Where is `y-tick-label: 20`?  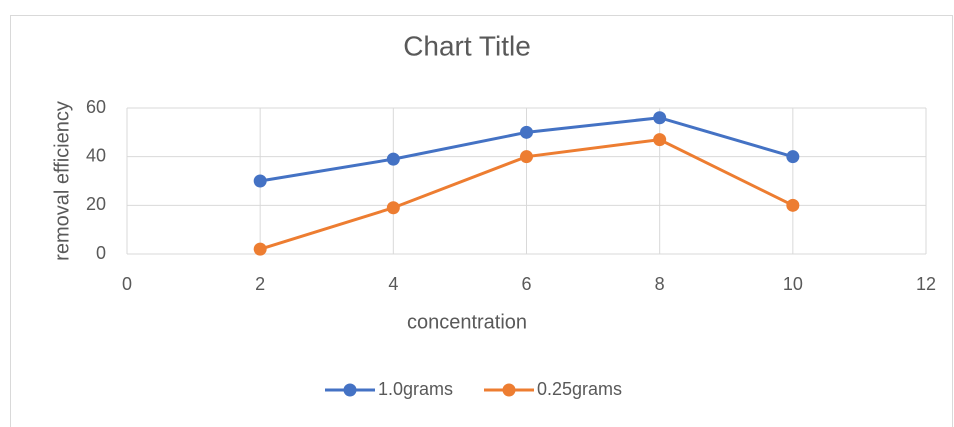
y-tick-label: 20 is located at coordinates (96, 204).